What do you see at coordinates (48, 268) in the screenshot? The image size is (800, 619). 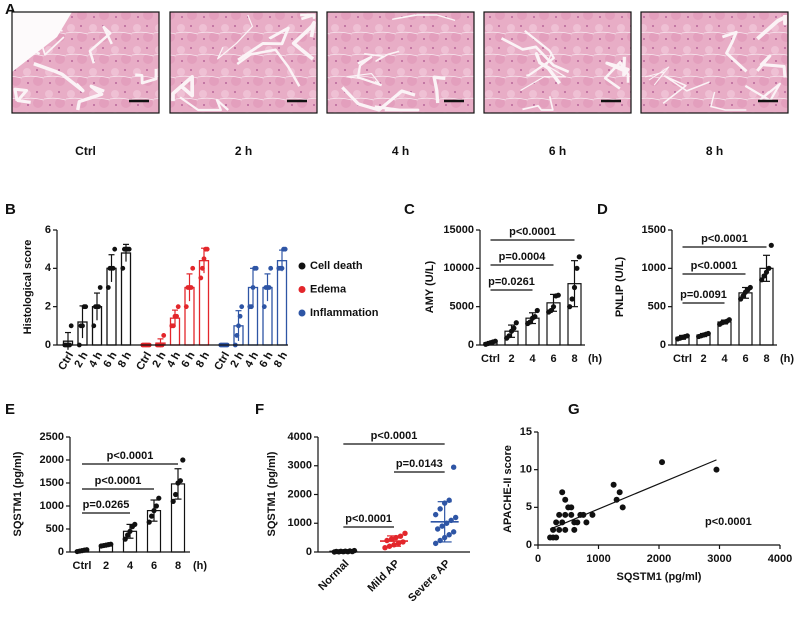 I see `y-tick-label: 4` at bounding box center [48, 268].